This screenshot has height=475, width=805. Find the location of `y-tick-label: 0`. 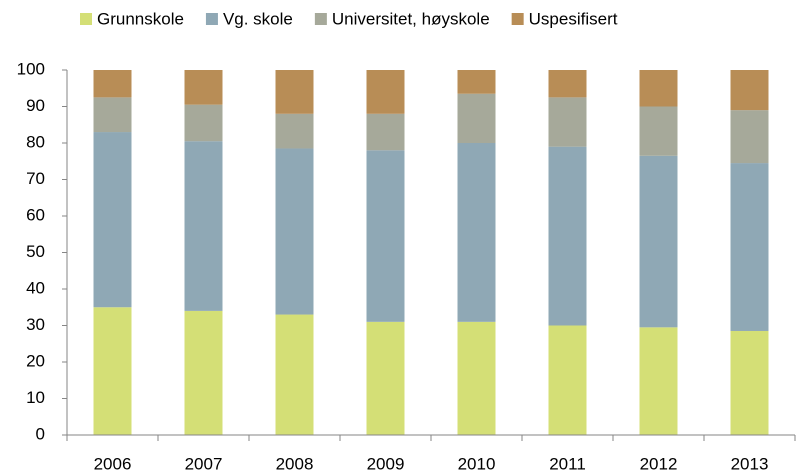

y-tick-label: 0 is located at coordinates (40, 433).